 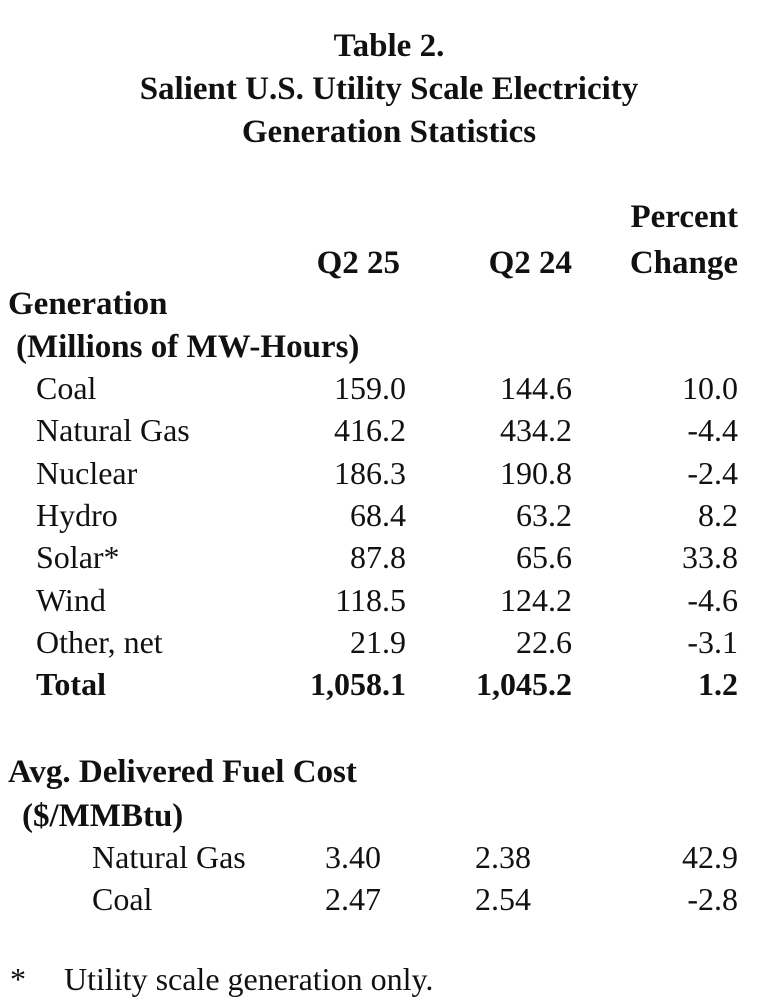 I want to click on cell-percent-change: -2.4, so click(x=712, y=473).